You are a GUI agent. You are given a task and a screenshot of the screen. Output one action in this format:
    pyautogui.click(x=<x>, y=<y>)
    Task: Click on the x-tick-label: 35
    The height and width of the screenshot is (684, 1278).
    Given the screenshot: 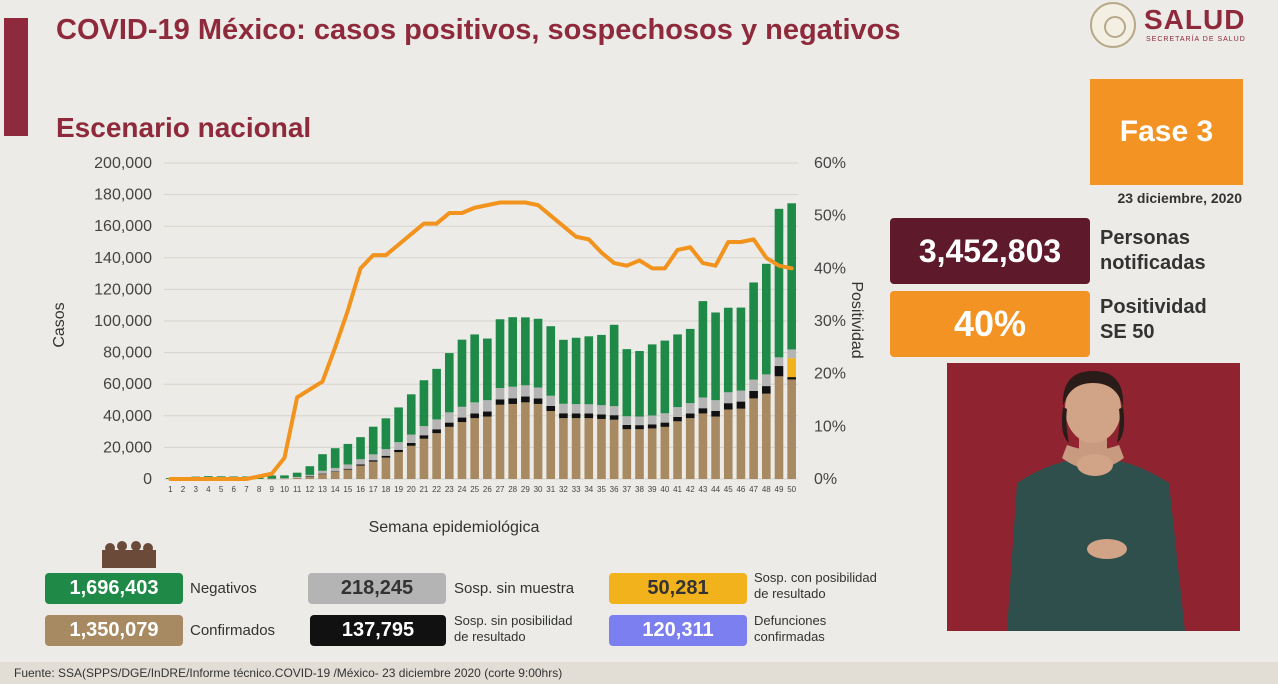 What is the action you would take?
    pyautogui.click(x=601, y=489)
    